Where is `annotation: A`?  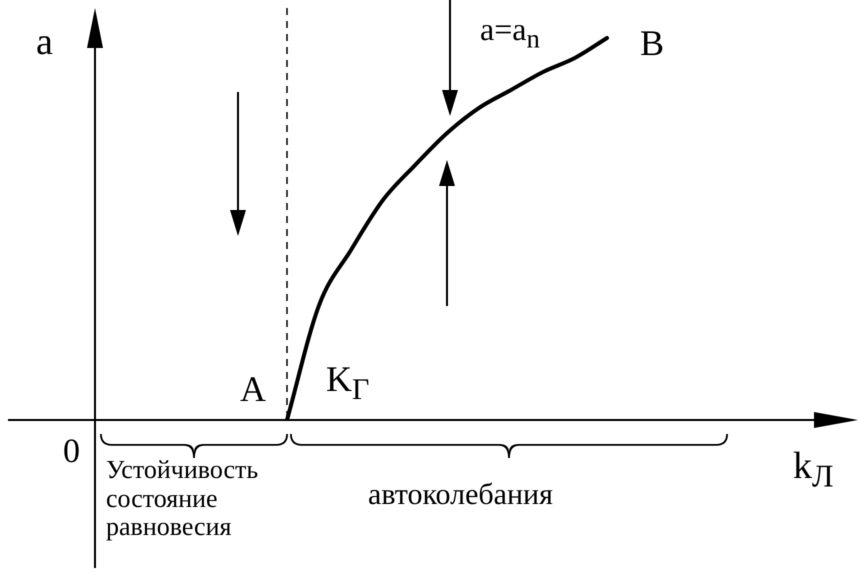
annotation: A is located at coordinates (253, 389).